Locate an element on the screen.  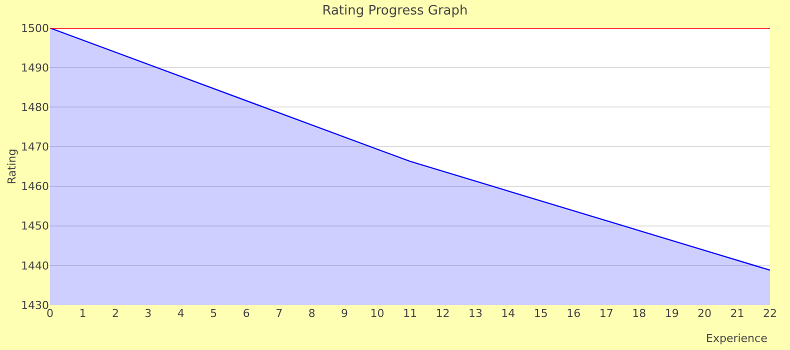
x-tick-label: 6 is located at coordinates (246, 313).